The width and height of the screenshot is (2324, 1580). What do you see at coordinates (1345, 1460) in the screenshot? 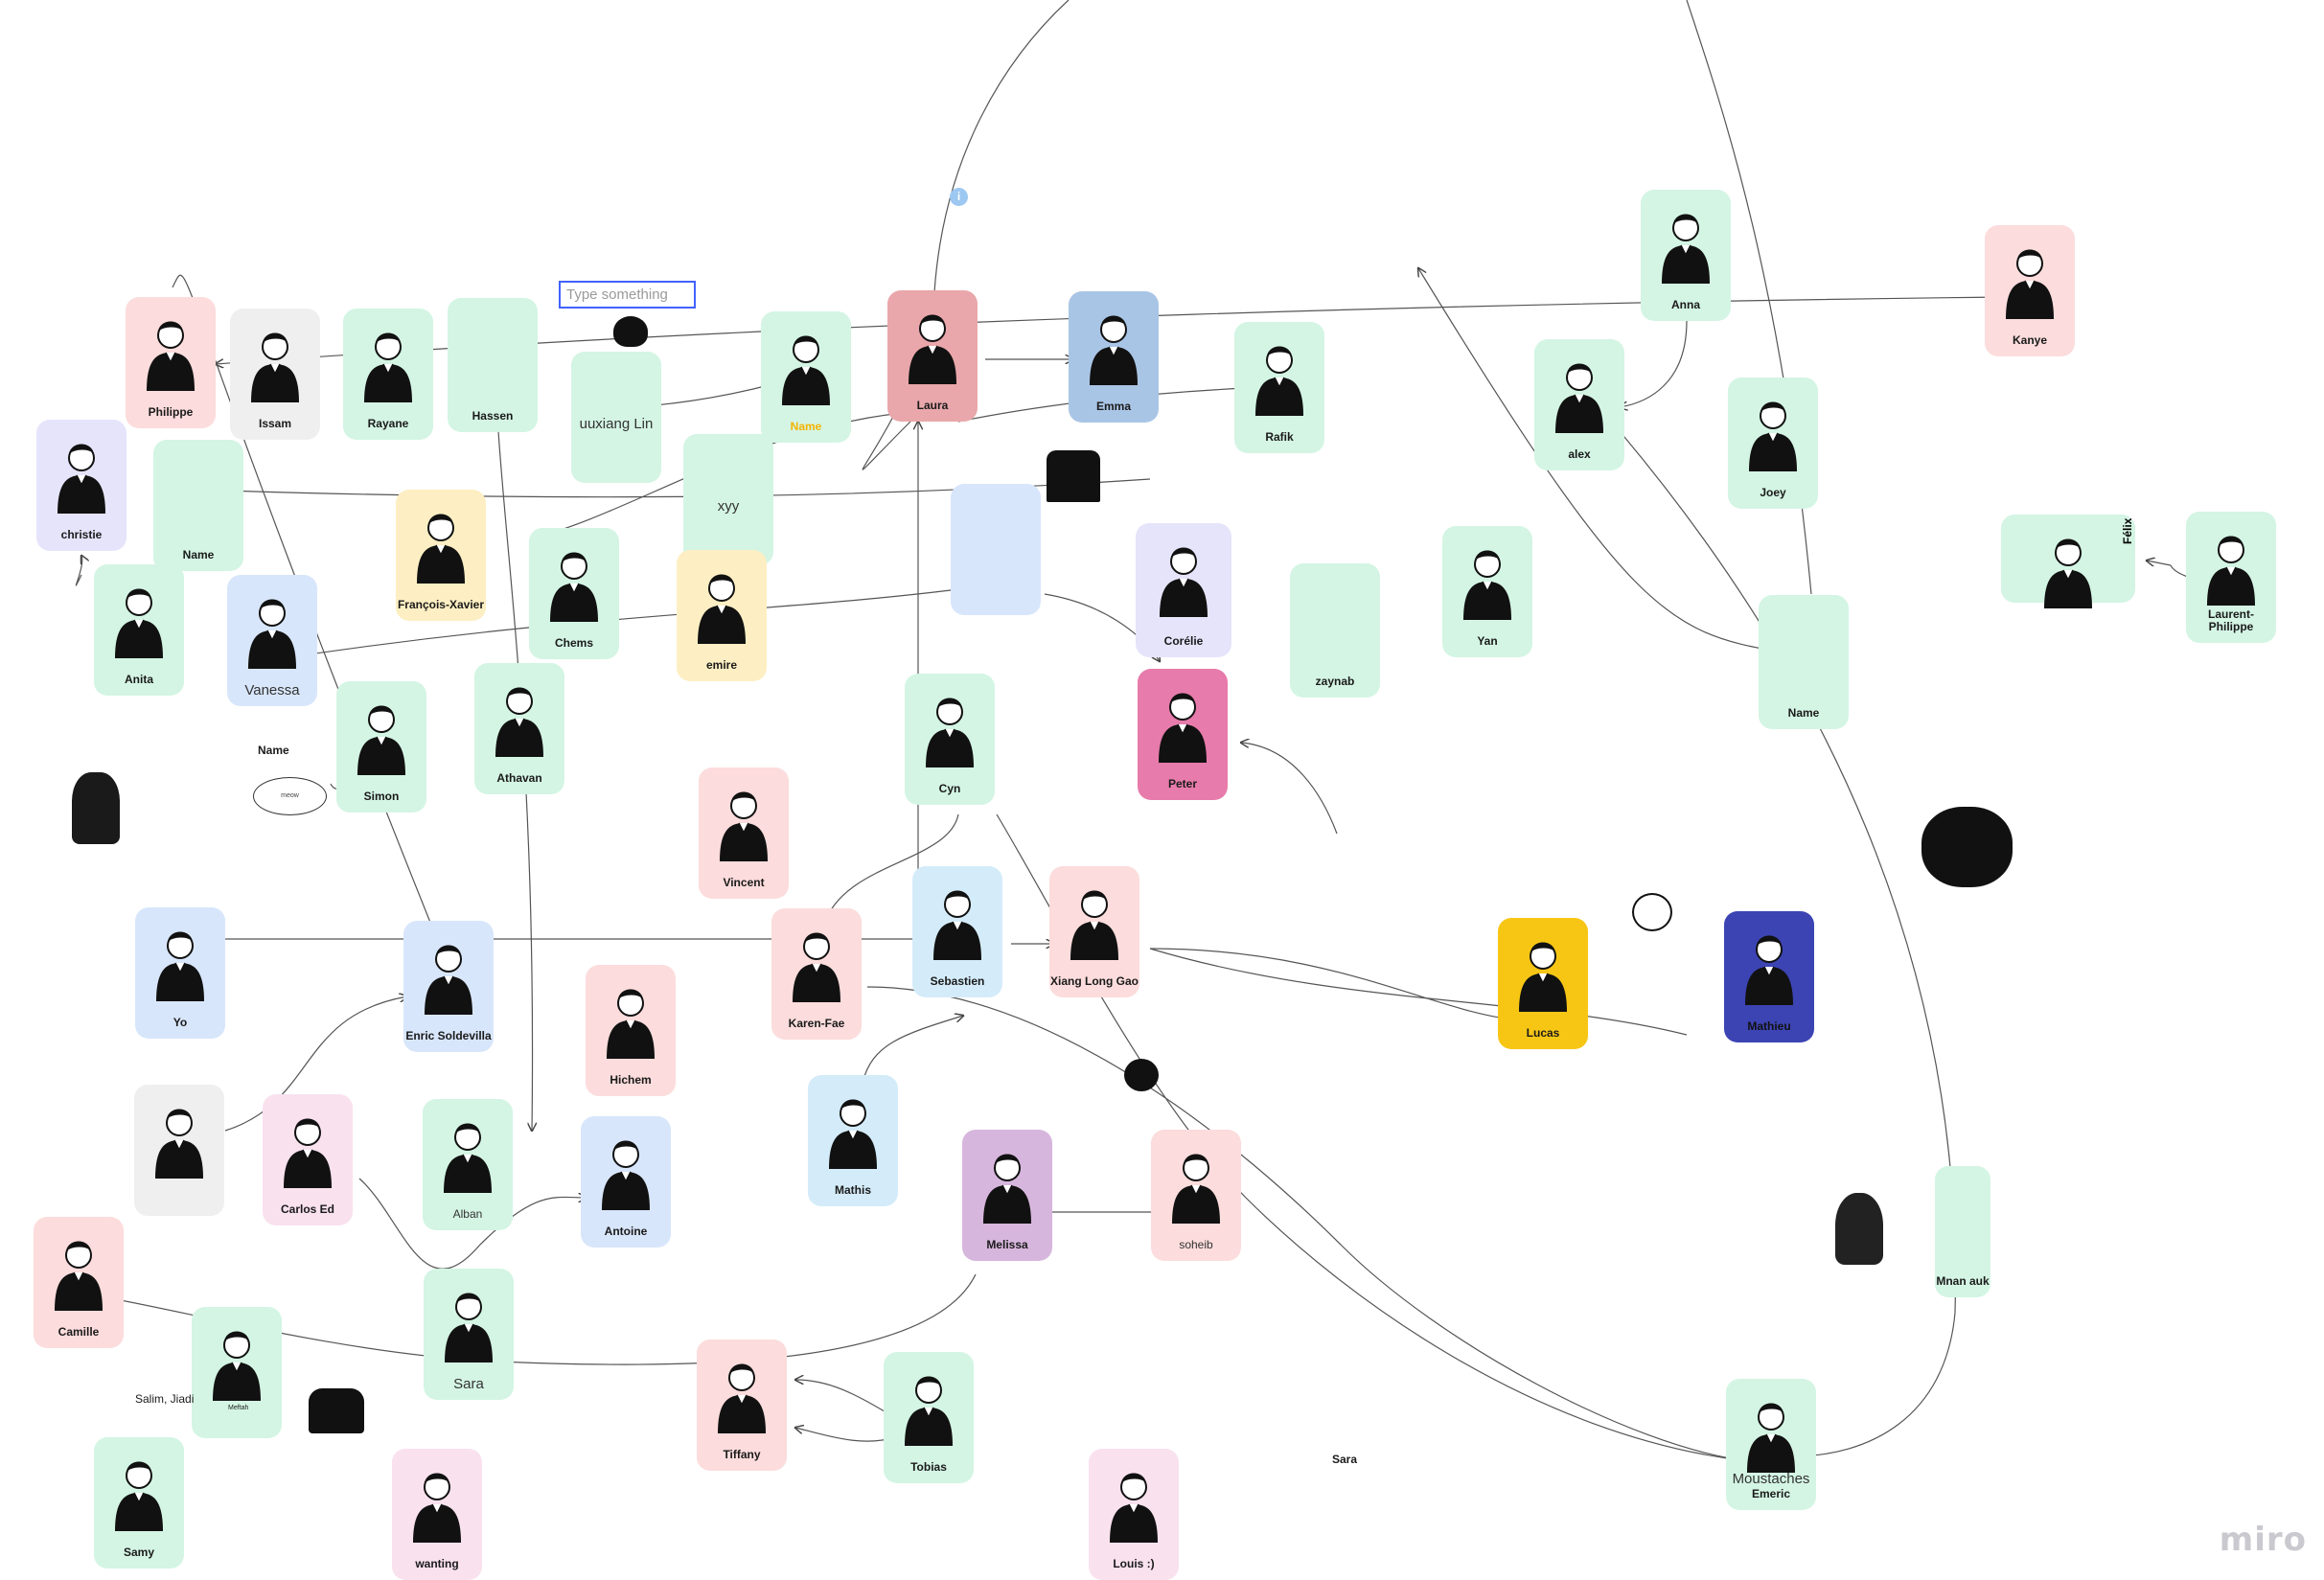
I see `free-label-sara: Sara` at bounding box center [1345, 1460].